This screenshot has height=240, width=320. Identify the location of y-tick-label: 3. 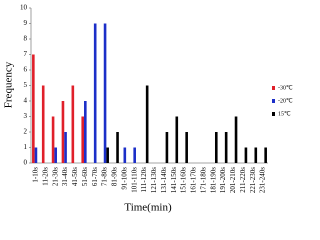
(26, 116).